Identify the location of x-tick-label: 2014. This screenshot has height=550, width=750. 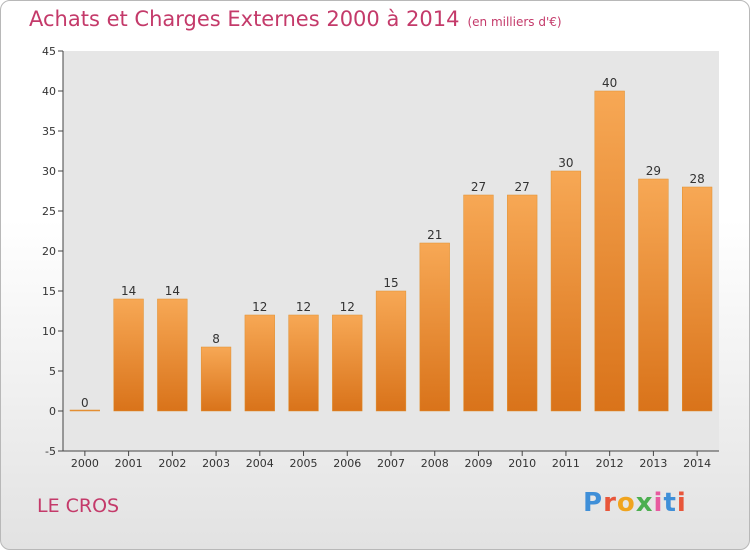
(697, 463).